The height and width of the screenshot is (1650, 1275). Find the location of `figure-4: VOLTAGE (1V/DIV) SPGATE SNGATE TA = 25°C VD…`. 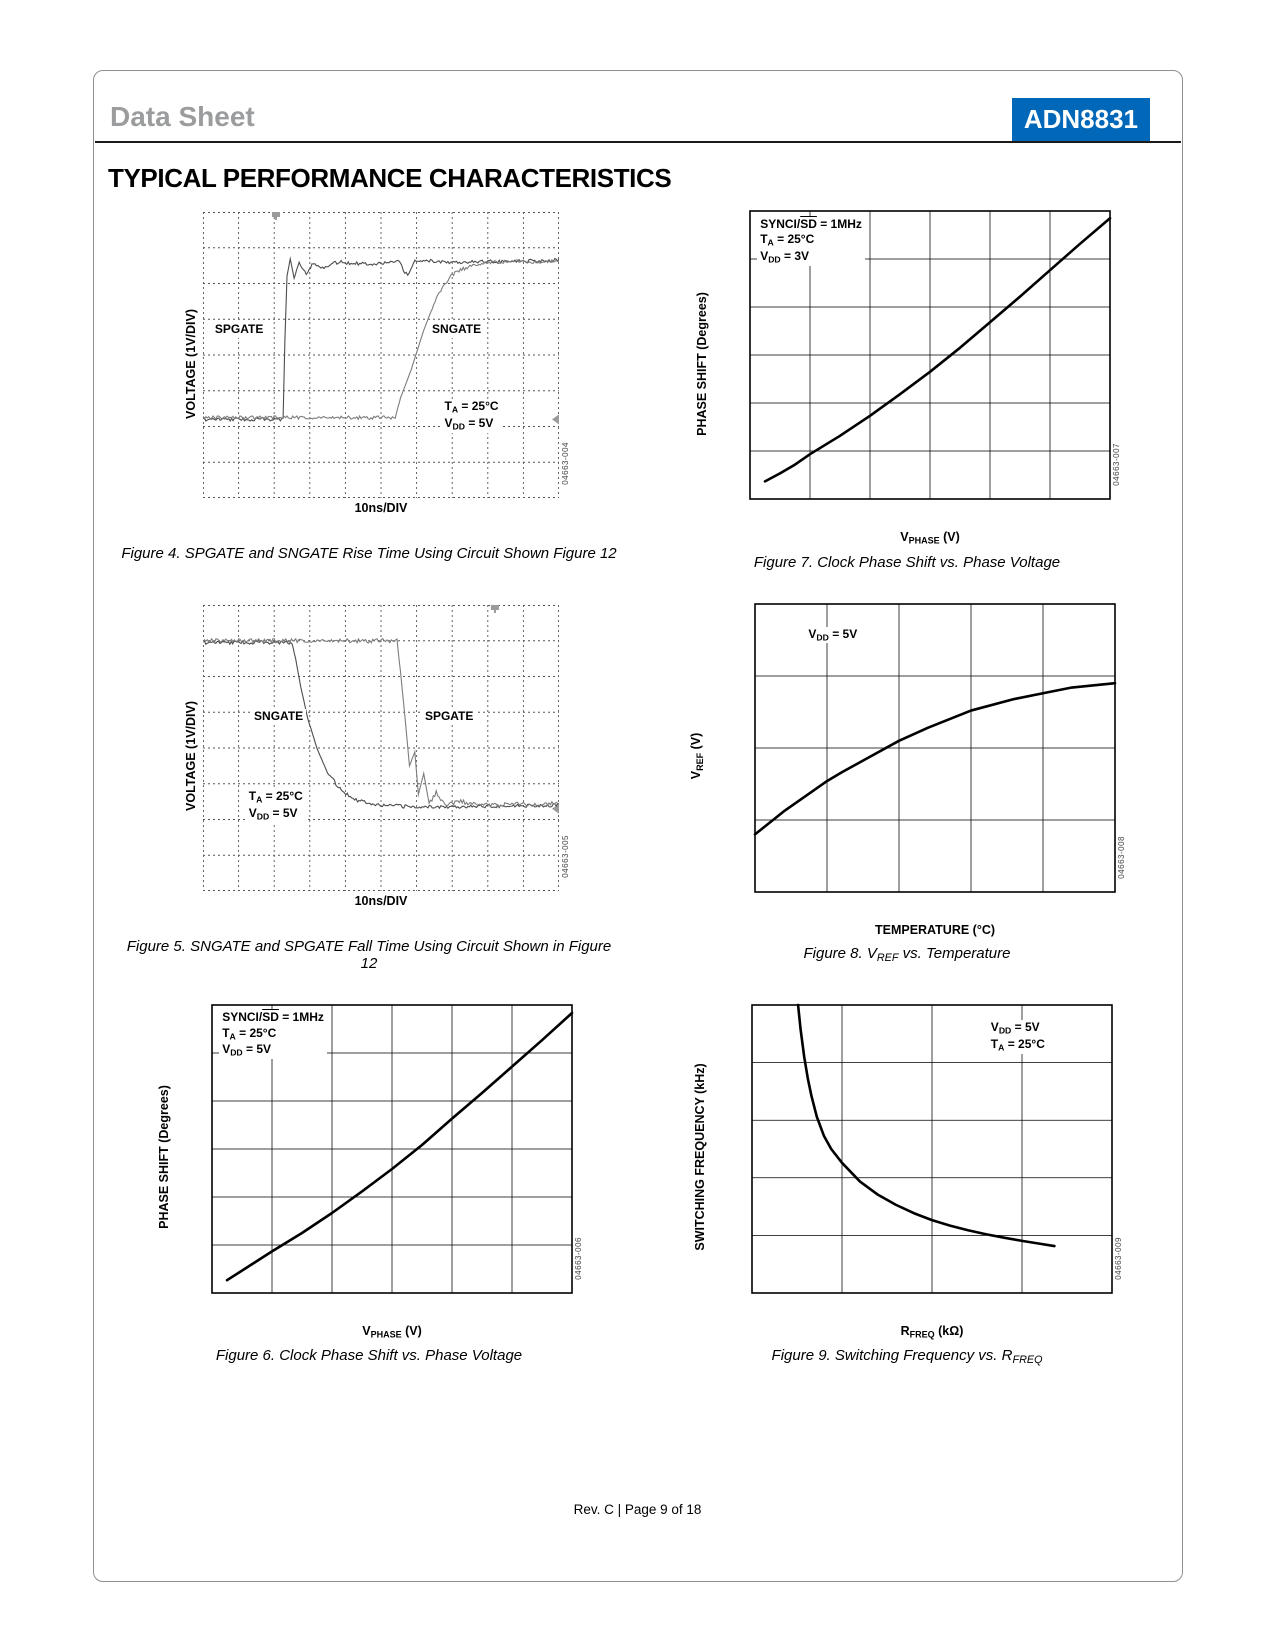

figure-4: VOLTAGE (1V/DIV) SPGATE SNGATE TA = 25°C VD… is located at coordinates (369, 386).